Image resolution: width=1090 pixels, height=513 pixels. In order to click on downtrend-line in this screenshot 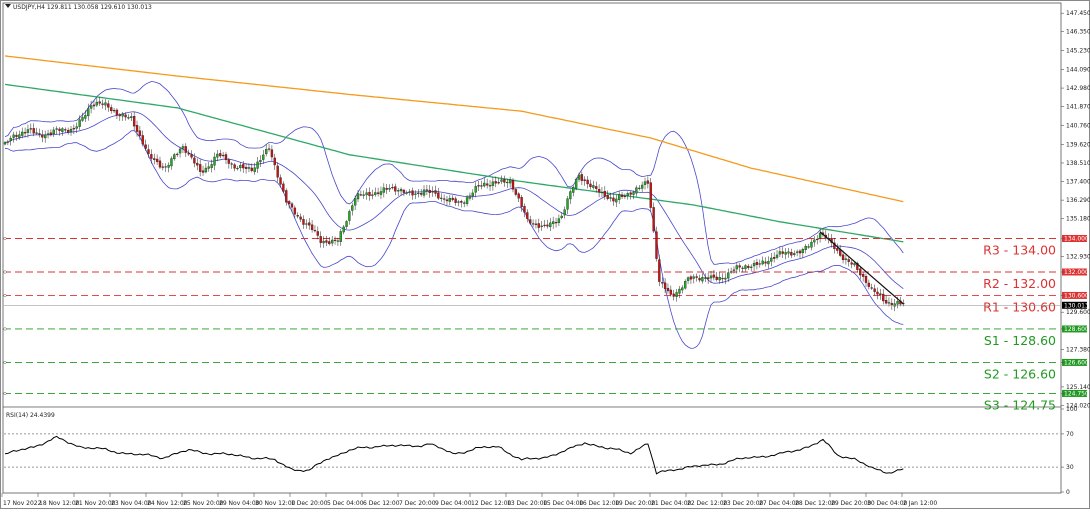, I will do `click(861, 268)`.